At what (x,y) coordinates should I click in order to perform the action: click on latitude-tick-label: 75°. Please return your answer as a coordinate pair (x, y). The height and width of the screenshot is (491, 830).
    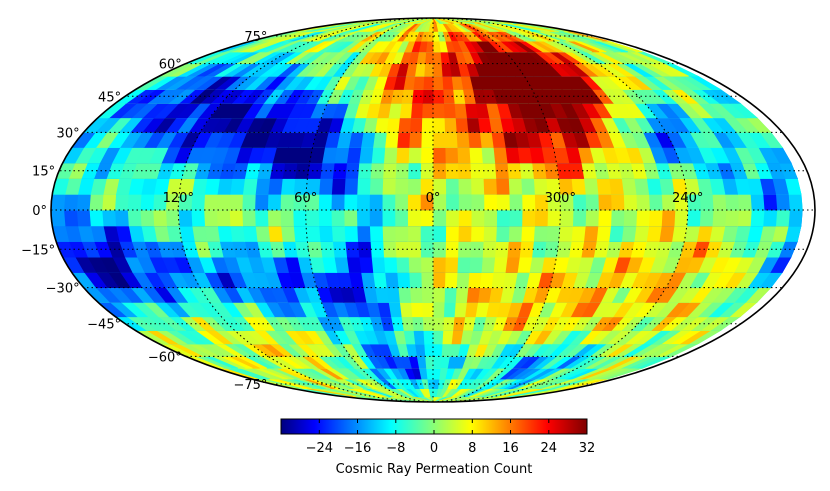
    Looking at the image, I should click on (255, 37).